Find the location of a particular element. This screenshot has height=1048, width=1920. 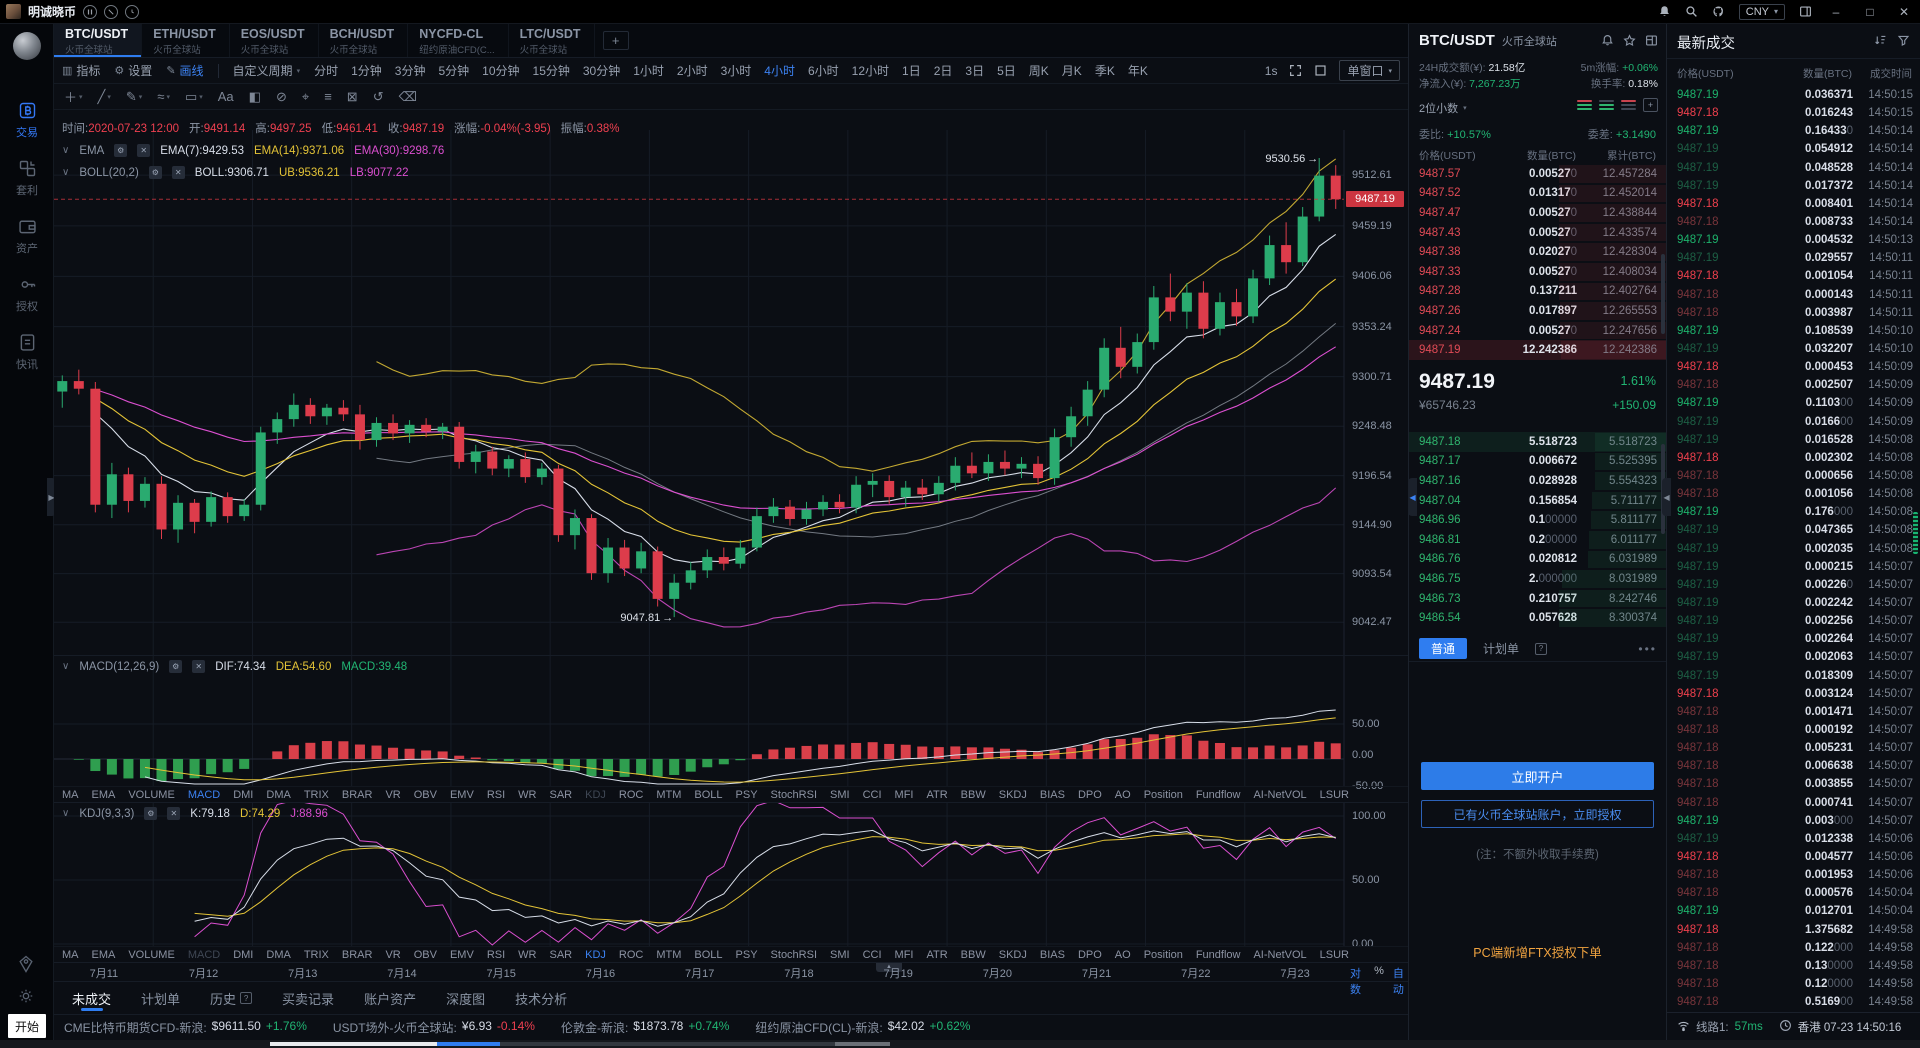

asks-scrollbar is located at coordinates (1663, 294).